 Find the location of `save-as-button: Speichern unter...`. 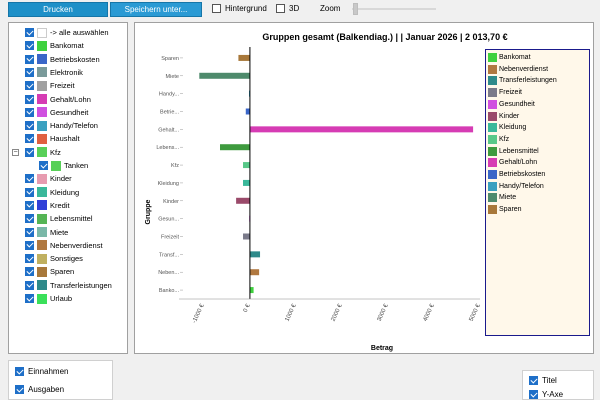

save-as-button: Speichern unter... is located at coordinates (156, 9).